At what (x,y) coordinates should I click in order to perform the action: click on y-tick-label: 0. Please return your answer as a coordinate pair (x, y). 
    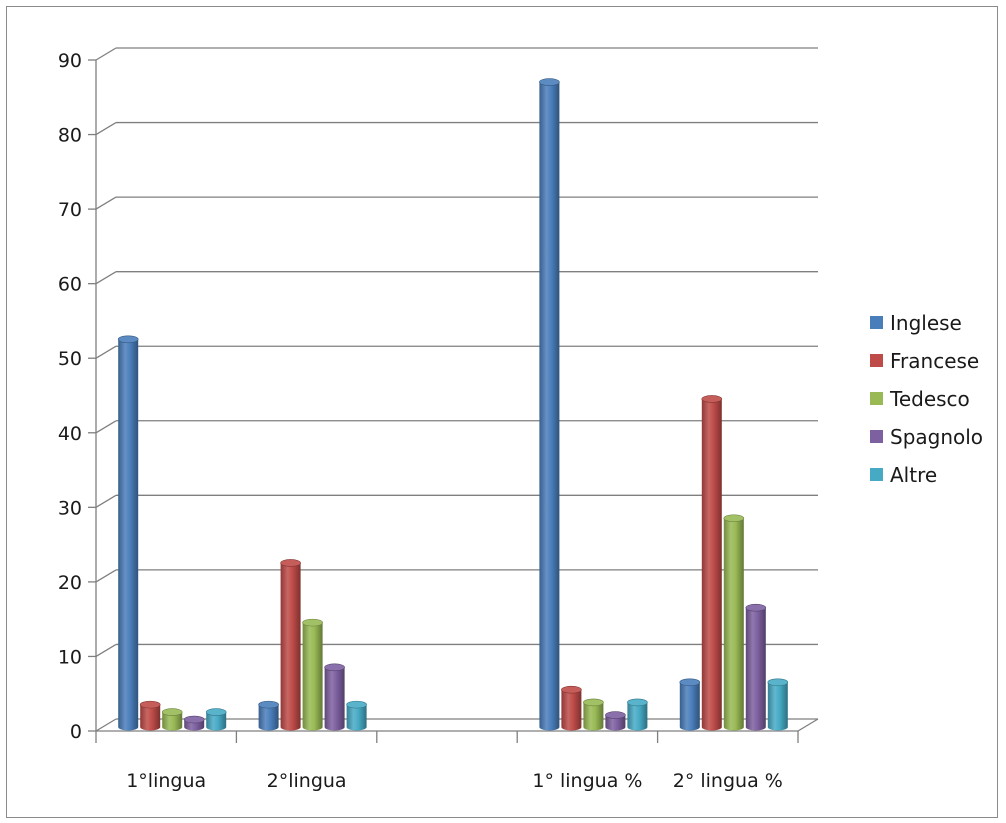
    Looking at the image, I should click on (76, 732).